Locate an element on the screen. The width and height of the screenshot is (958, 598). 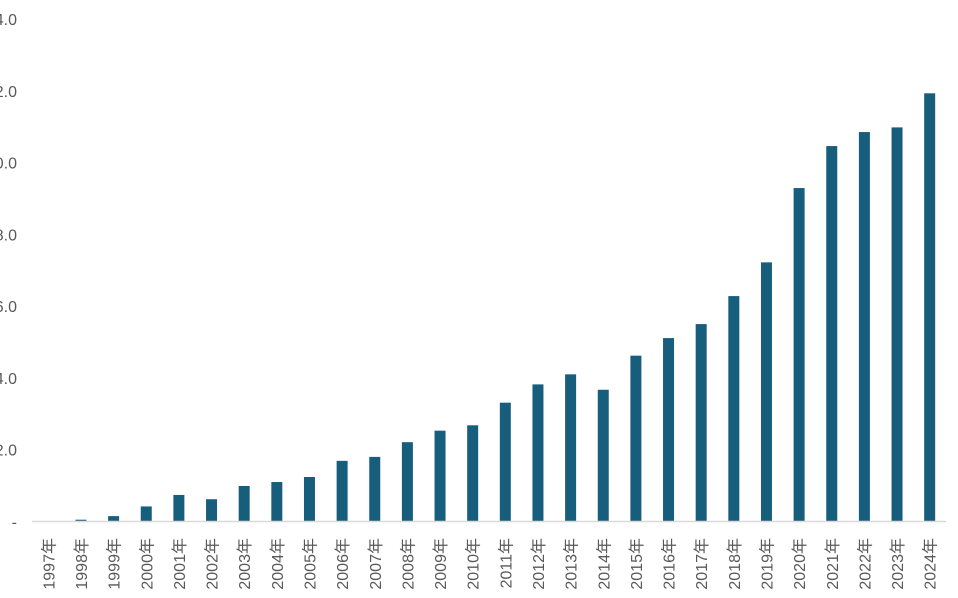
x-tick-label: 2006年 is located at coordinates (343, 564).